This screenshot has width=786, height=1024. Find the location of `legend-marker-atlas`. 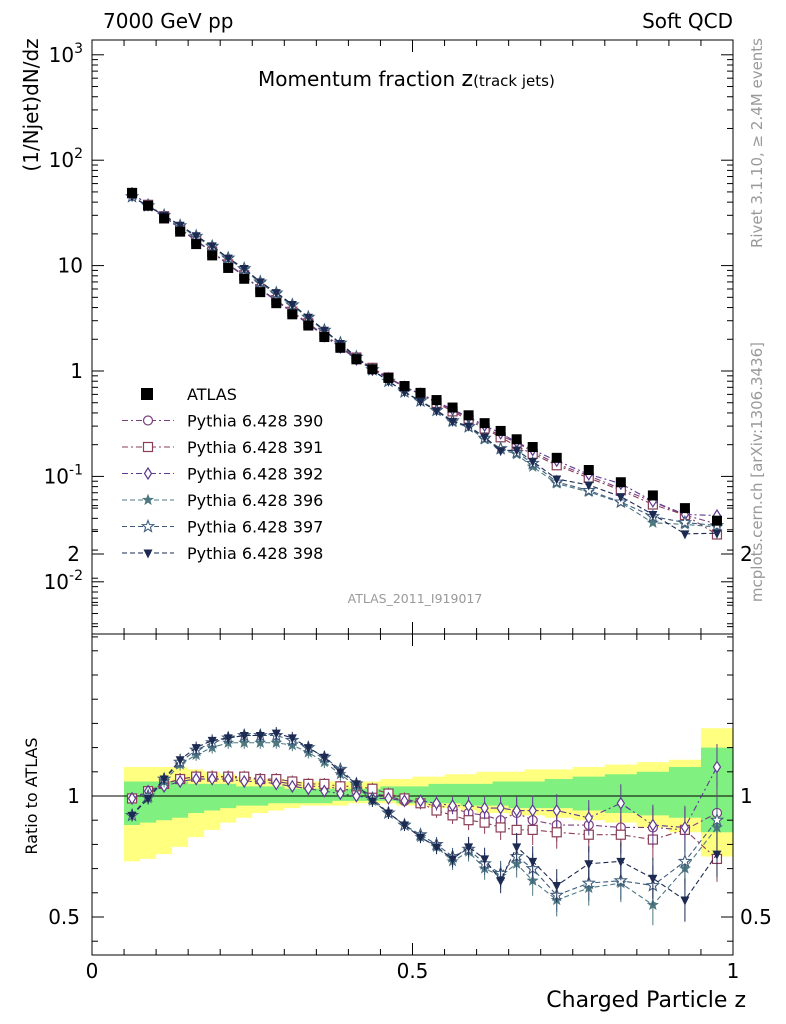

legend-marker-atlas is located at coordinates (147, 394).